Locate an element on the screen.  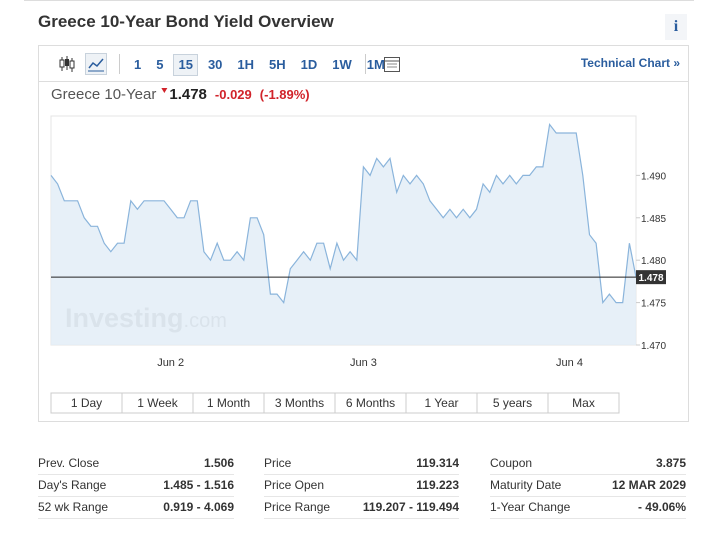
stats-row: Price Open 119.223 is located at coordinates (361, 486).